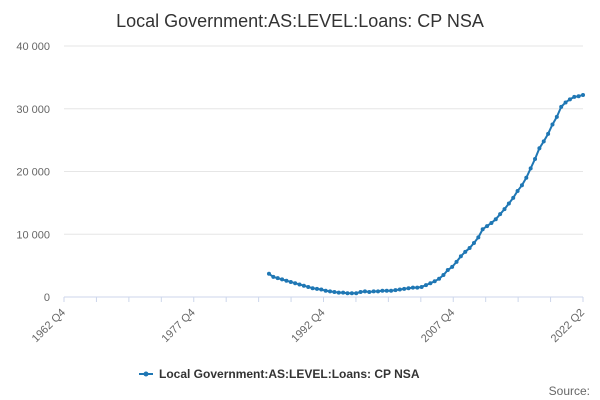 Image resolution: width=600 pixels, height=400 pixels. I want to click on chart-title: Local Government:AS:LEVEL:Loans: CP NSA, so click(300, 21).